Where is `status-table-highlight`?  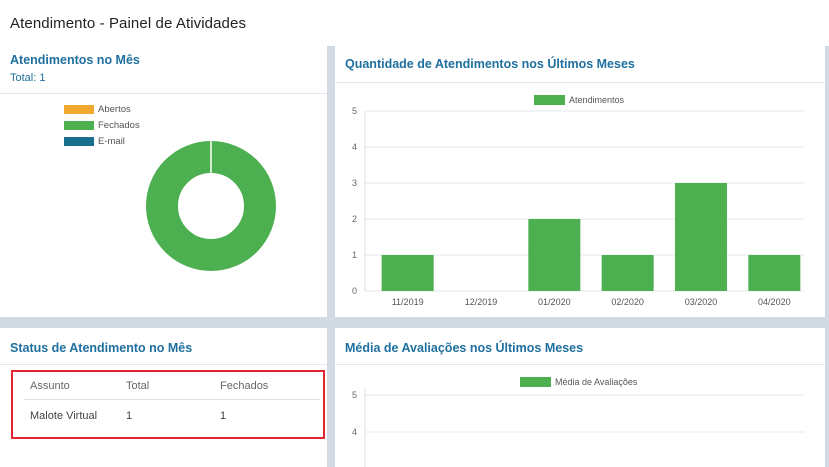 status-table-highlight is located at coordinates (168, 404).